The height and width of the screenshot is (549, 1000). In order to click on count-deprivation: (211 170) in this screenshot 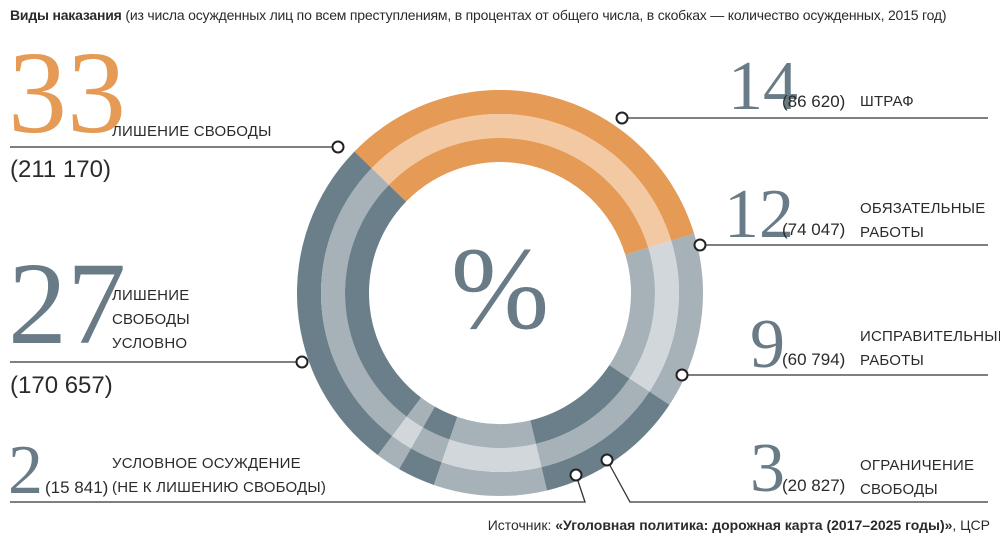, I will do `click(60, 169)`.